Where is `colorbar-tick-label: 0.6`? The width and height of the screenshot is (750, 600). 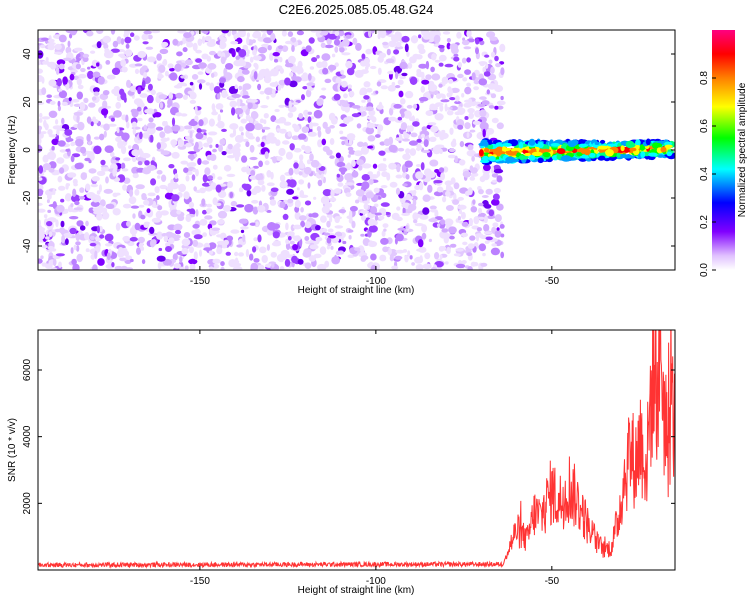
colorbar-tick-label: 0.6 is located at coordinates (704, 126).